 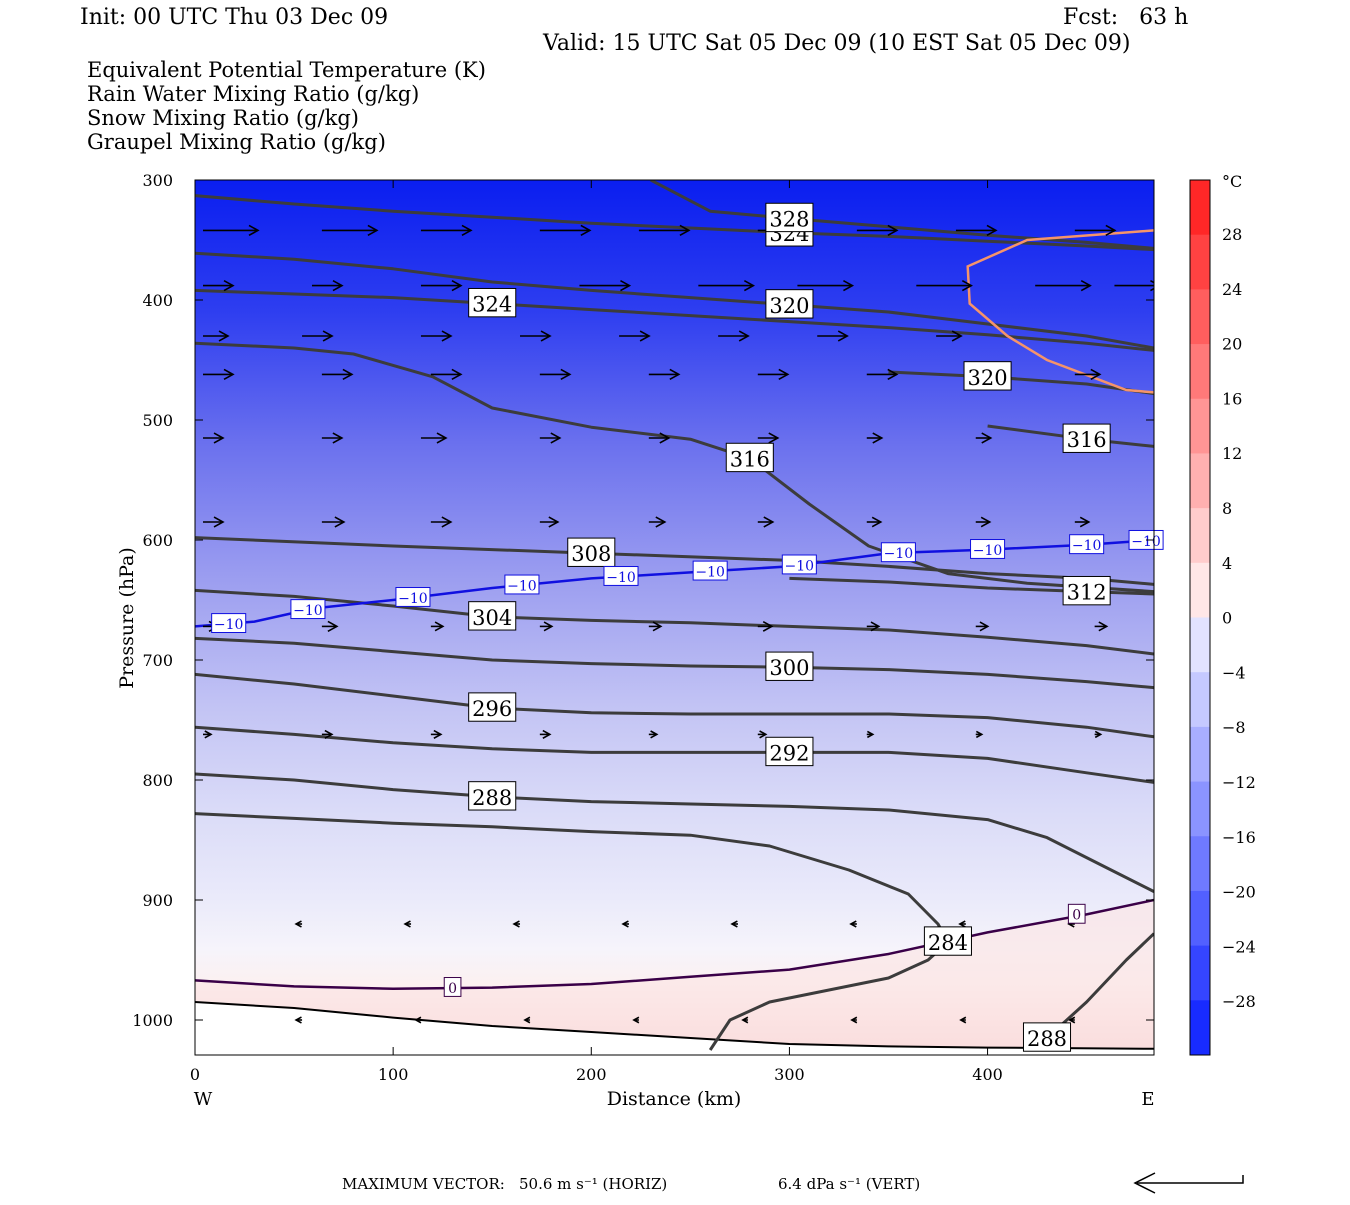 I want to click on colorbar-frame, so click(x=1200, y=617).